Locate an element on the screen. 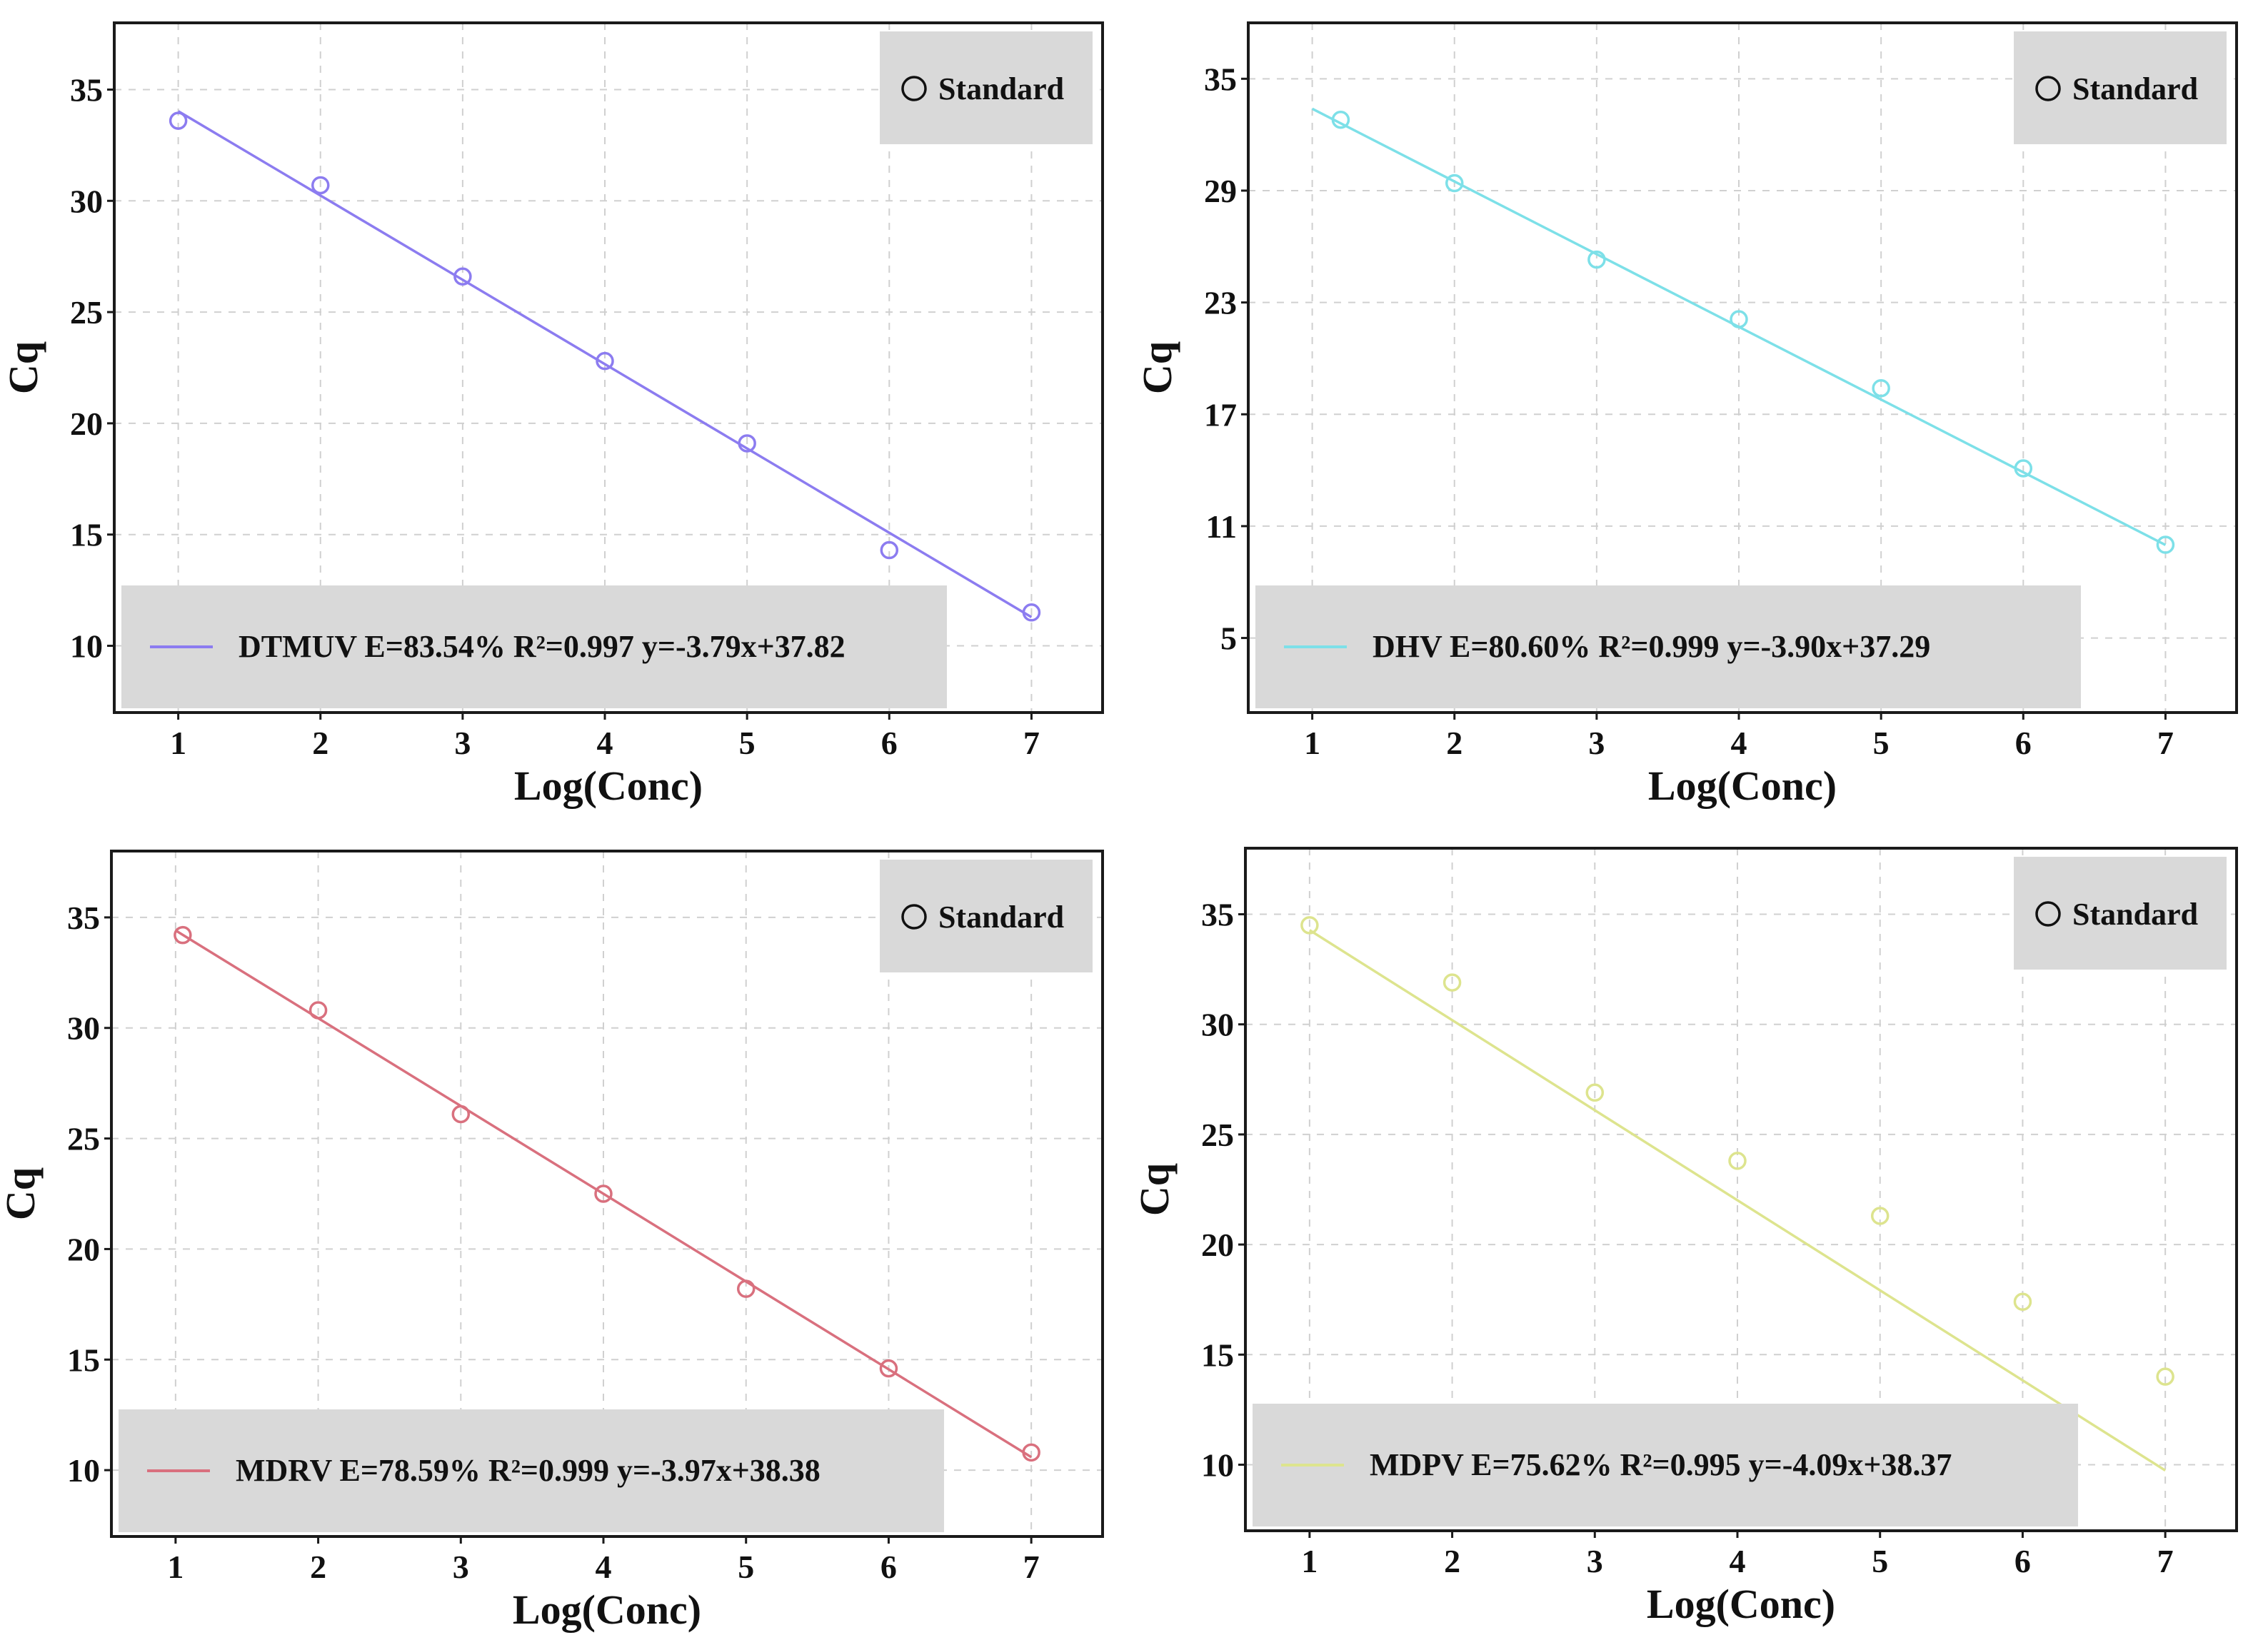 This screenshot has height=1645, width=2268. equation-legend-label: DTMUV E=83.54% R²=0.997 y=-3.79x+37.82 is located at coordinates (542, 646).